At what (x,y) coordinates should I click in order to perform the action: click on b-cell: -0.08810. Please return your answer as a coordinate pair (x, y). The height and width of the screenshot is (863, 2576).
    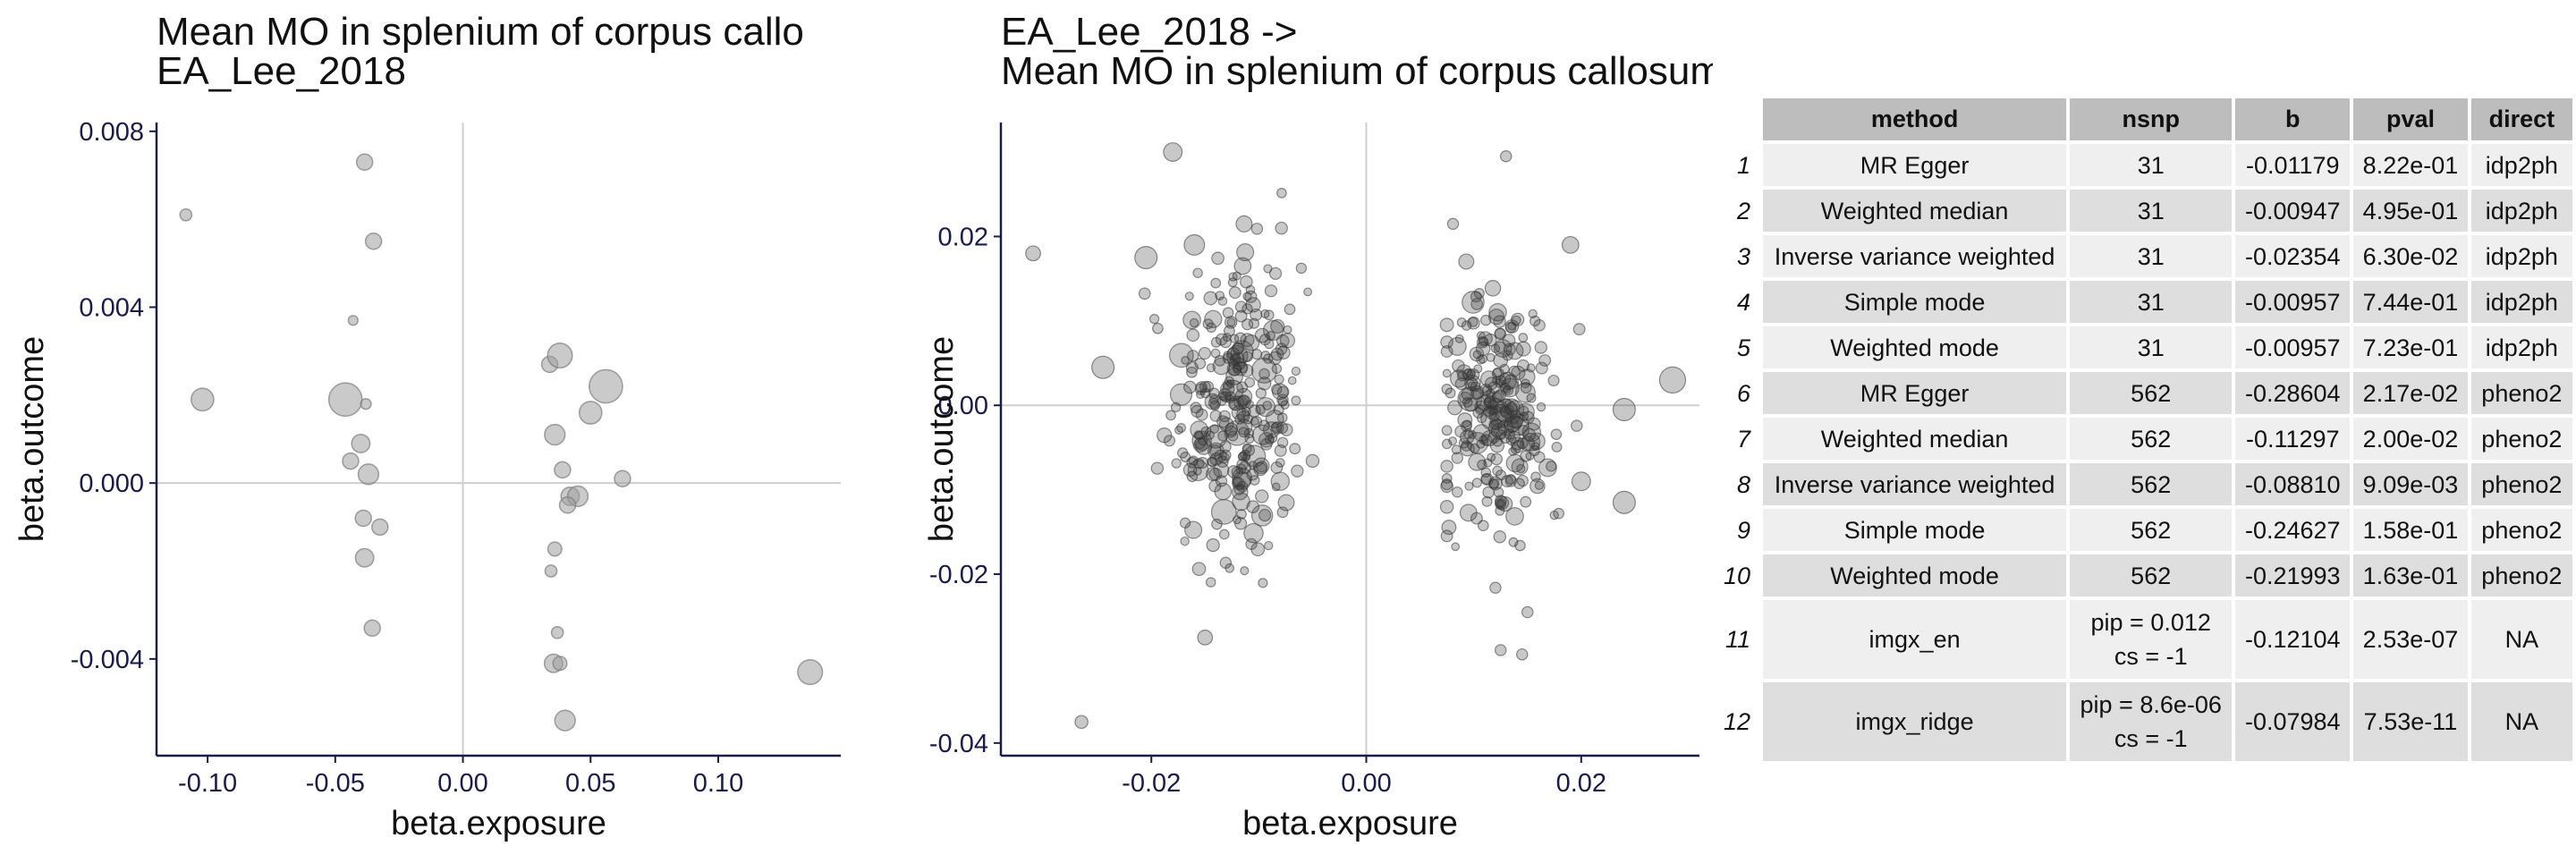
    Looking at the image, I should click on (2293, 484).